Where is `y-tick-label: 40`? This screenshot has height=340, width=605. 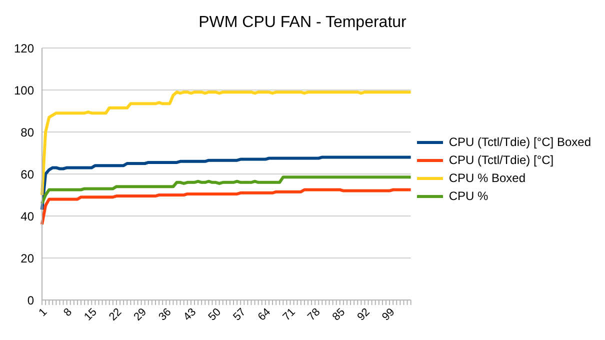 y-tick-label: 40 is located at coordinates (27, 216).